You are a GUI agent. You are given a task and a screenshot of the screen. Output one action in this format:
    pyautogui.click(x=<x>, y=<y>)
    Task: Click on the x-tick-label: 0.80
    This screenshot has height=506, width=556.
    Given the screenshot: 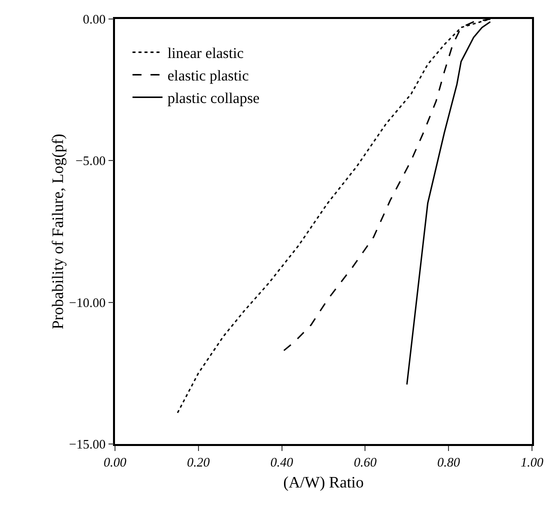 What is the action you would take?
    pyautogui.click(x=448, y=462)
    